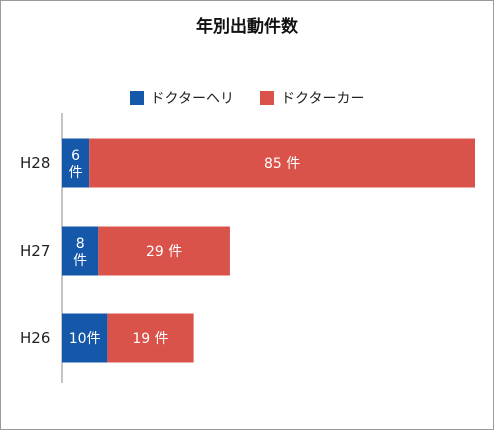 The image size is (494, 430). Describe the element at coordinates (192, 99) in the screenshot. I see `legend-label-heli: ドクターヘリ` at that location.